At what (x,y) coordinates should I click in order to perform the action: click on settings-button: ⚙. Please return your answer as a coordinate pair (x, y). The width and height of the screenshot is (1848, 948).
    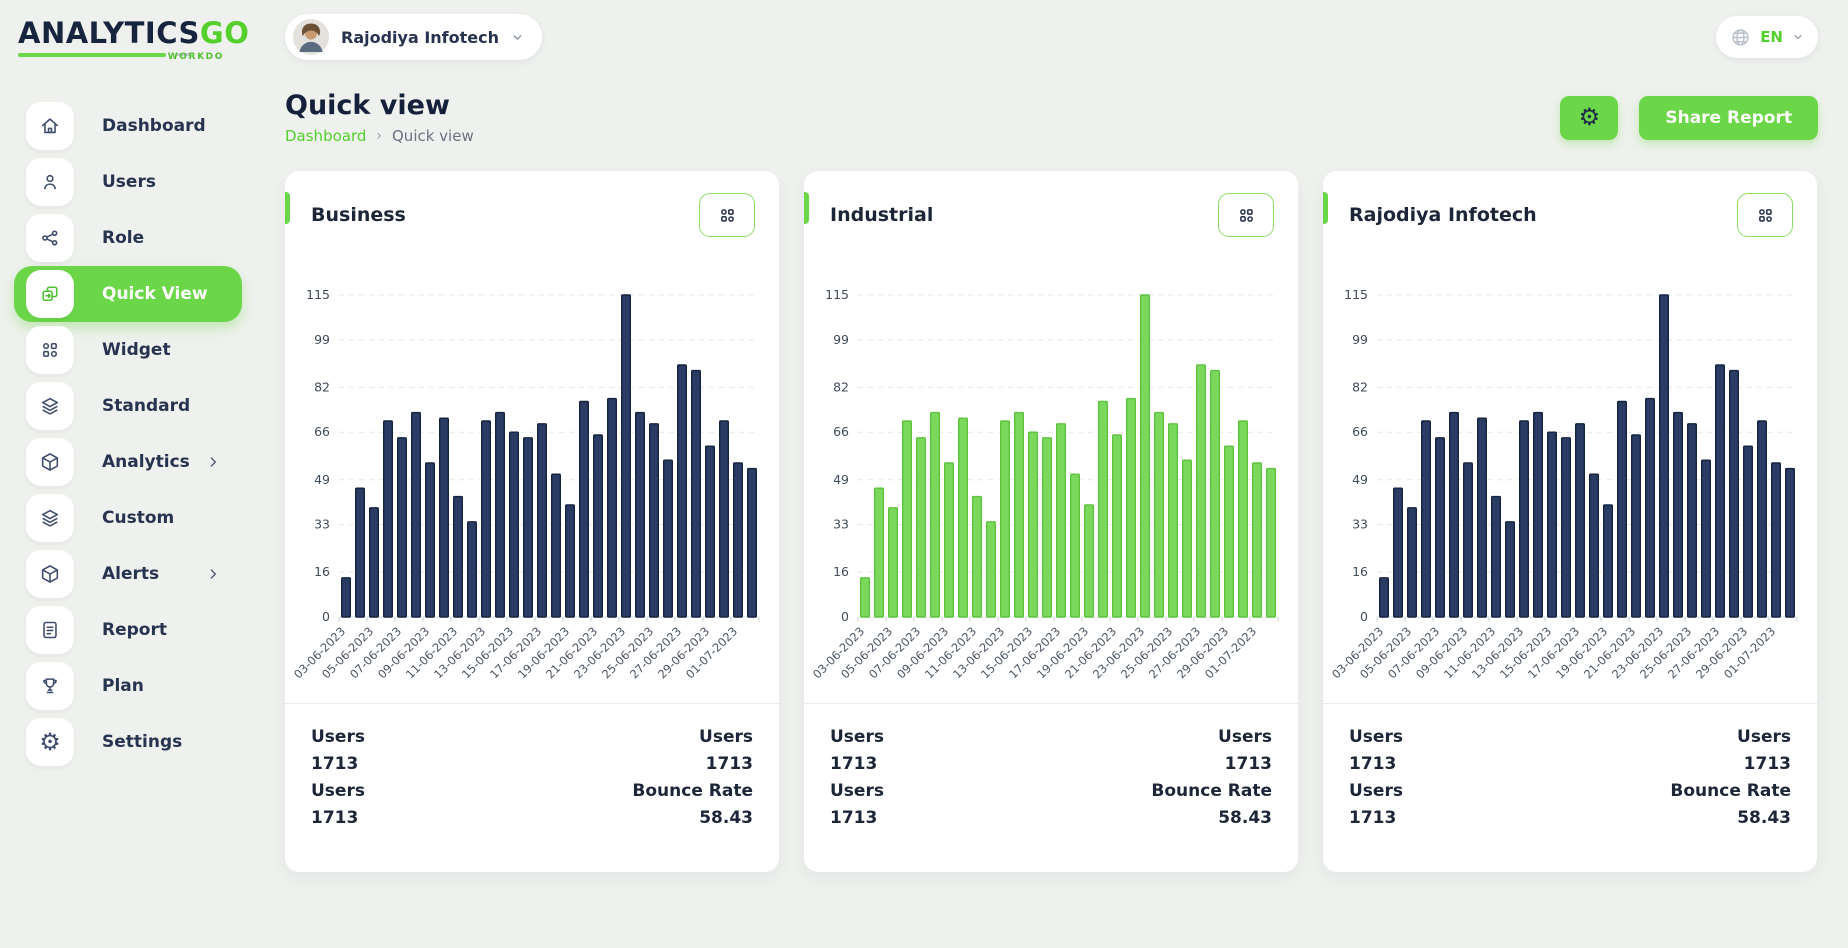
    Looking at the image, I should click on (1589, 118).